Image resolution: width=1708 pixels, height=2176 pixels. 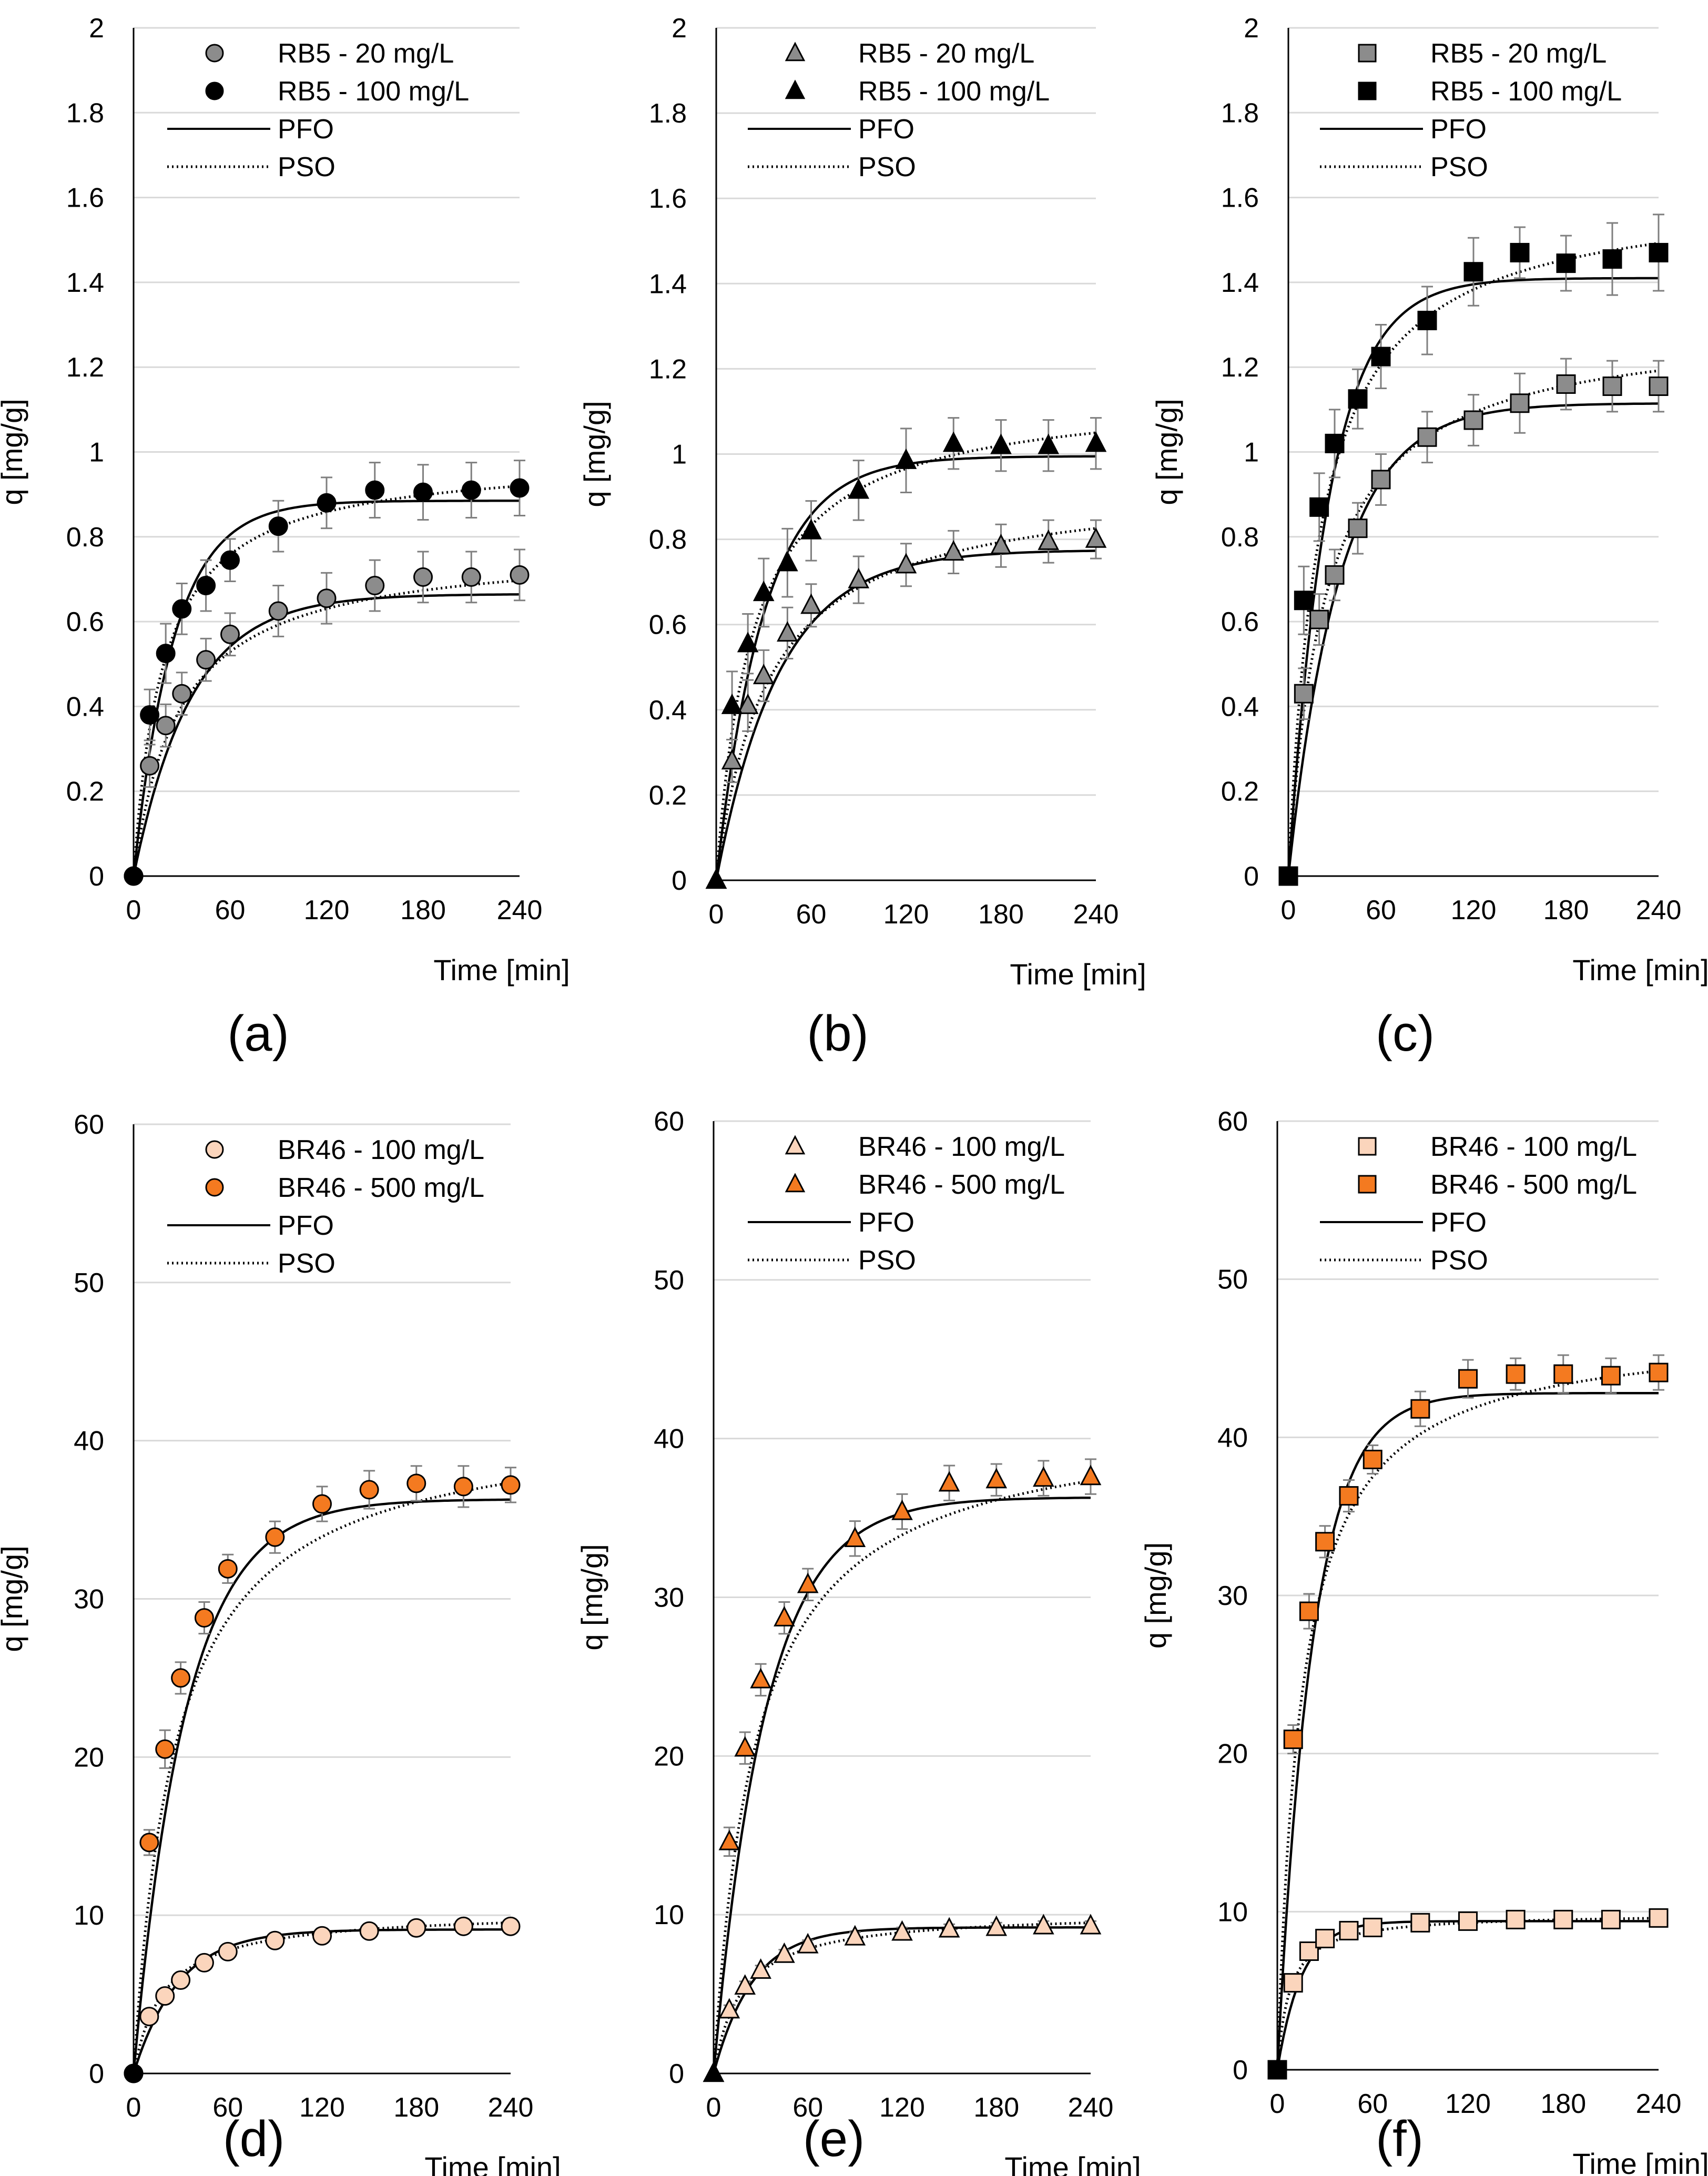 I want to click on pso-fit-line, so click(x=901, y=1997).